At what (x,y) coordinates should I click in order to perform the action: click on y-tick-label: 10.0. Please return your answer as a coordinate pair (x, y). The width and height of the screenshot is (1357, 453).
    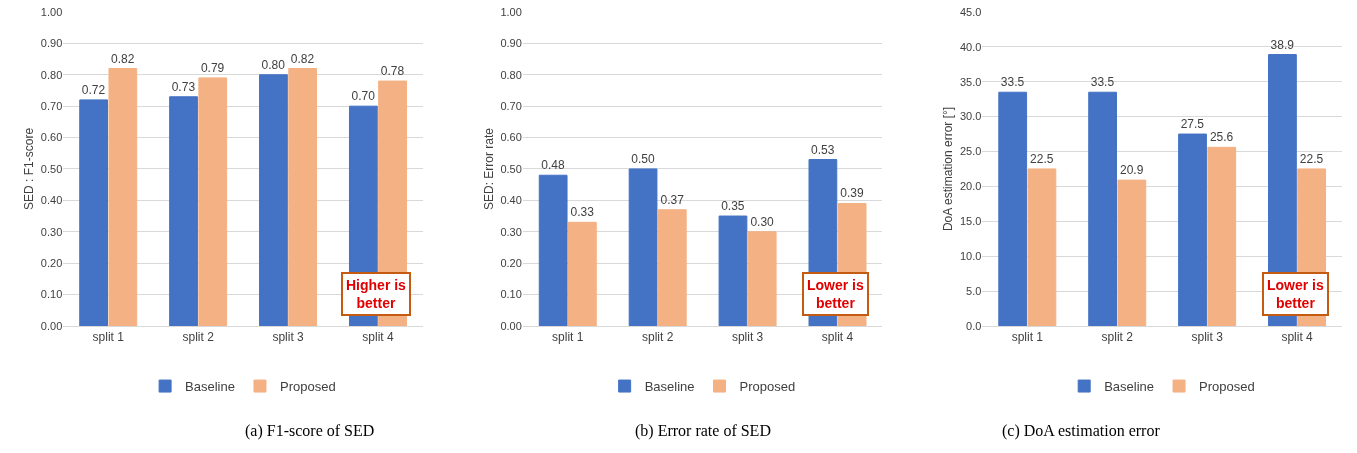
    Looking at the image, I should click on (970, 255).